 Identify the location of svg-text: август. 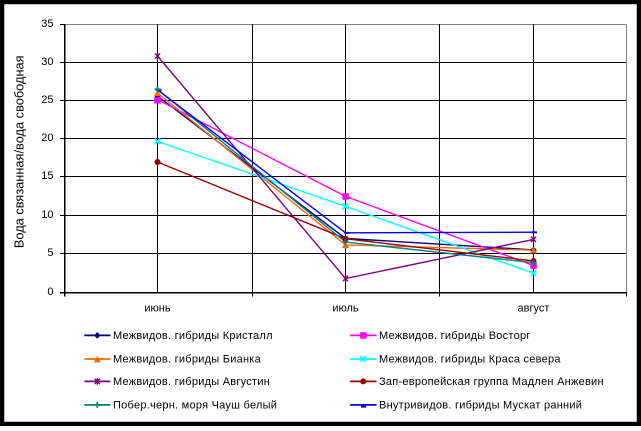
(534, 309).